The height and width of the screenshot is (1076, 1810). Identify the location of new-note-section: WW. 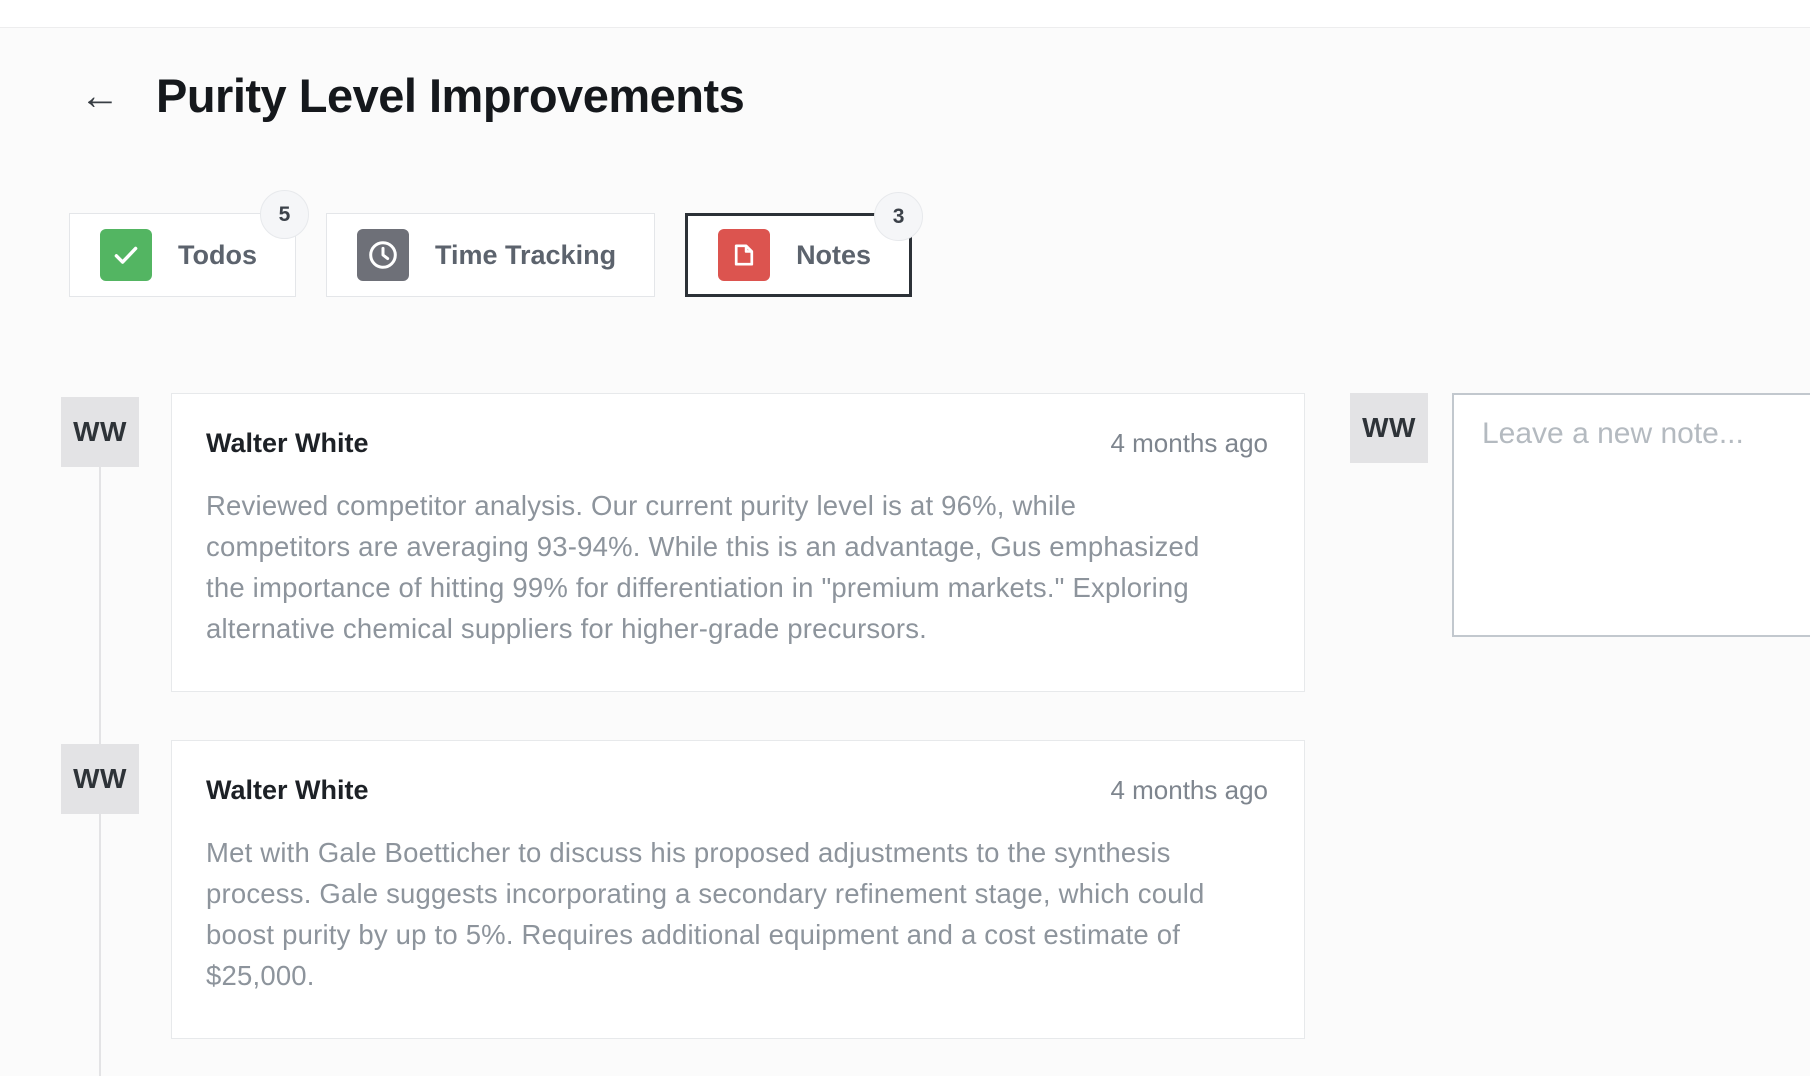
(1580, 515).